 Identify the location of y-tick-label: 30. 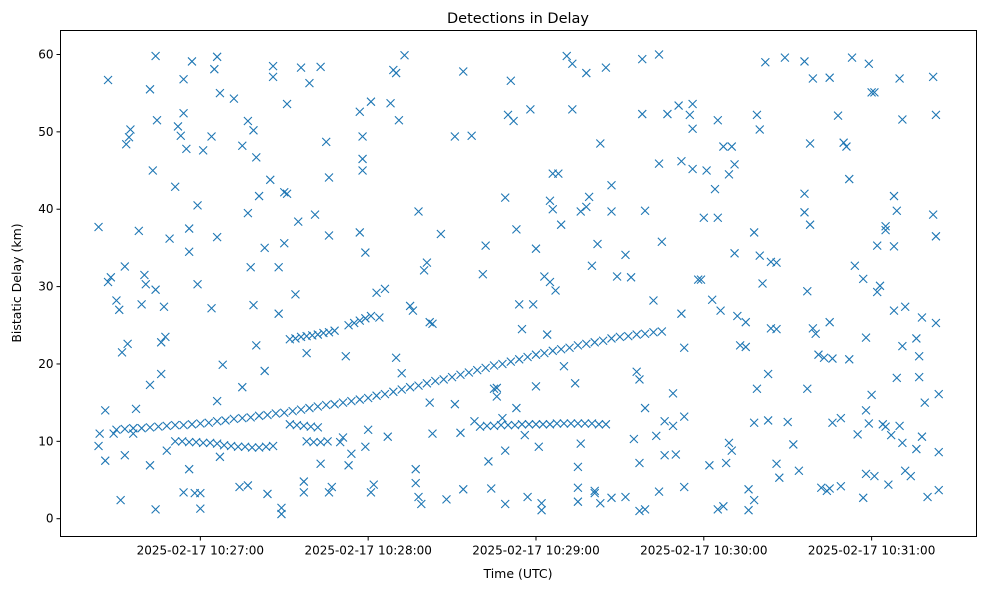
(45, 287).